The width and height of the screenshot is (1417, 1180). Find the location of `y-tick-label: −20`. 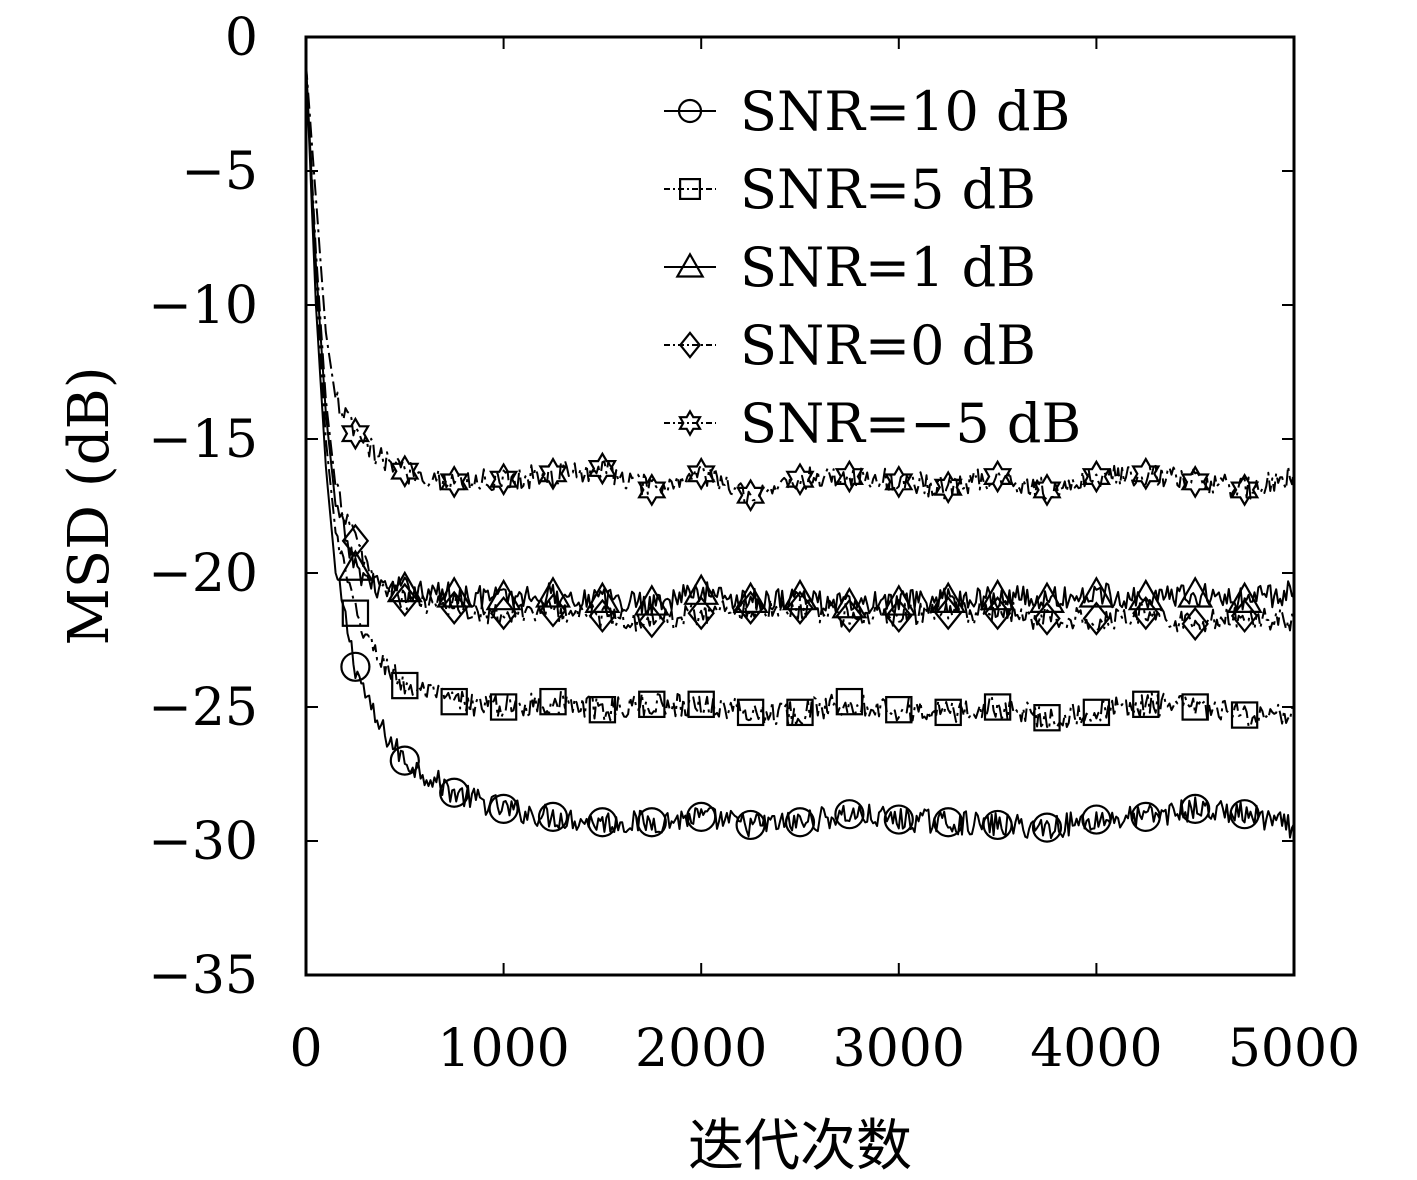

y-tick-label: −20 is located at coordinates (203, 574).